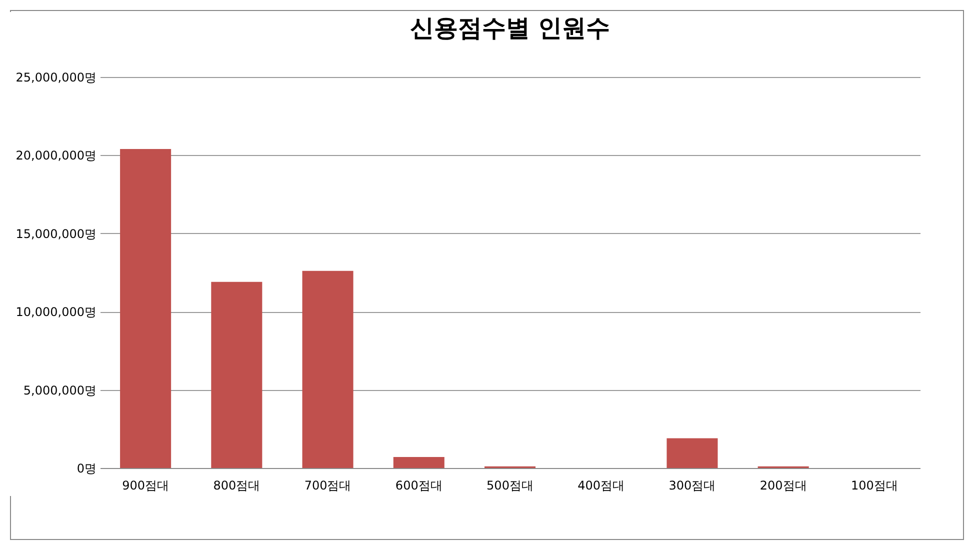 This screenshot has height=556, width=978. I want to click on y-tick-label: 5,000,000명, so click(59, 390).